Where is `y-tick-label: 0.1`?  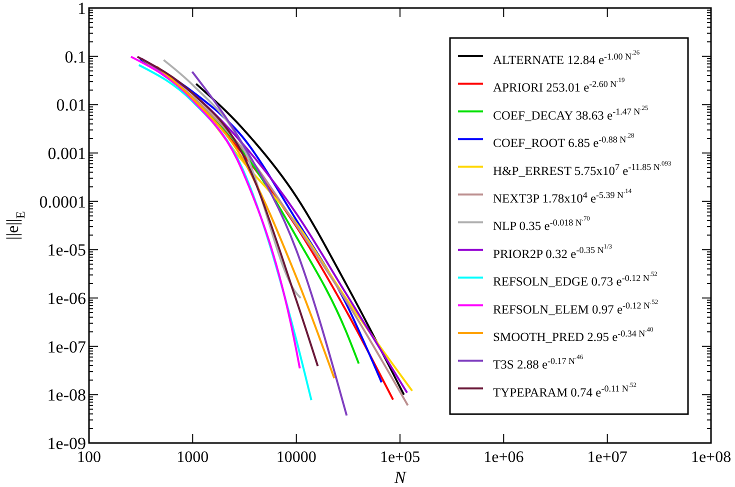
y-tick-label: 0.1 is located at coordinates (75, 56).